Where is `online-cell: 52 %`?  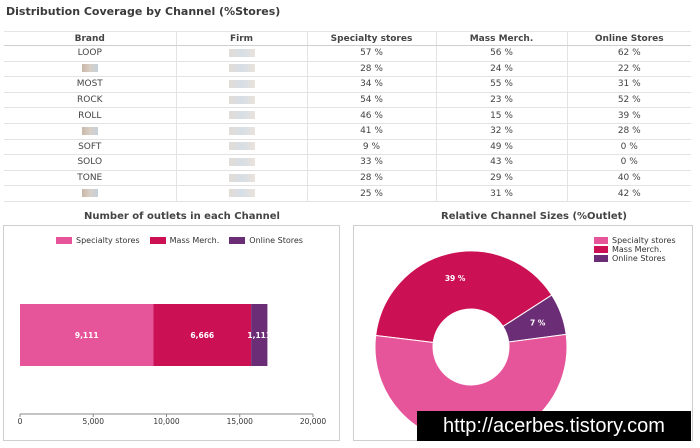 online-cell: 52 % is located at coordinates (628, 100).